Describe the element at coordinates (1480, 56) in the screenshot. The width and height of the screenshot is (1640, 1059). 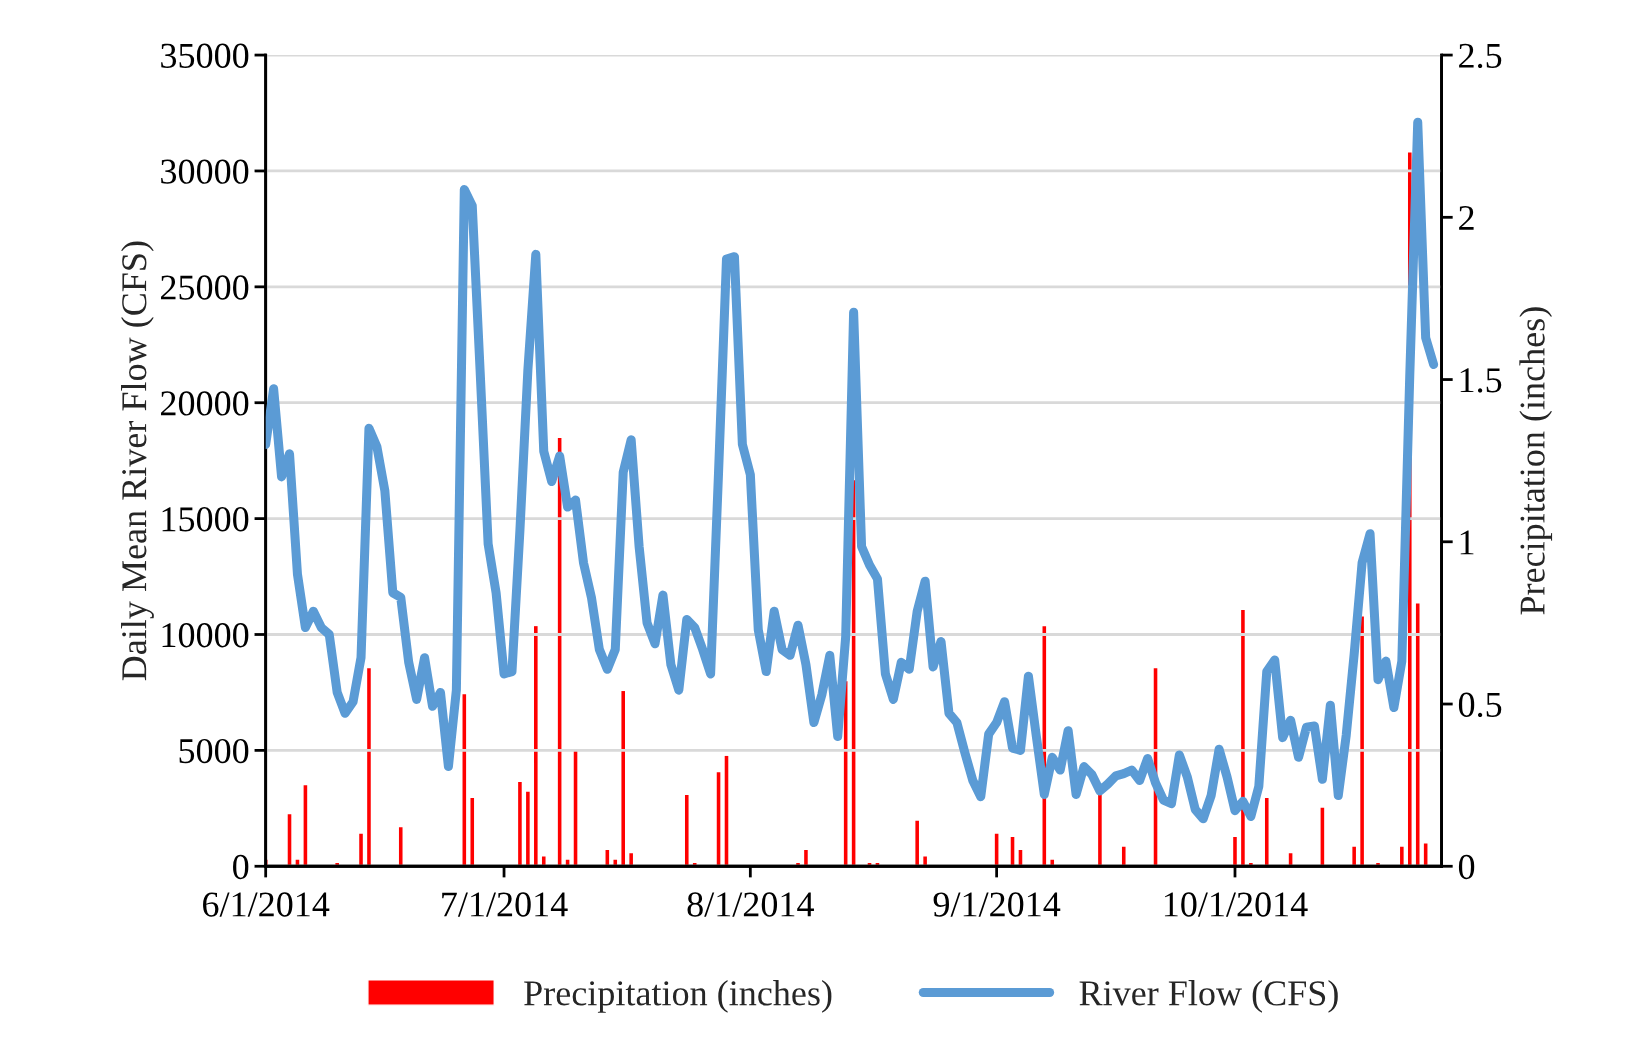
I see `y2-tick-label: 2.5` at that location.